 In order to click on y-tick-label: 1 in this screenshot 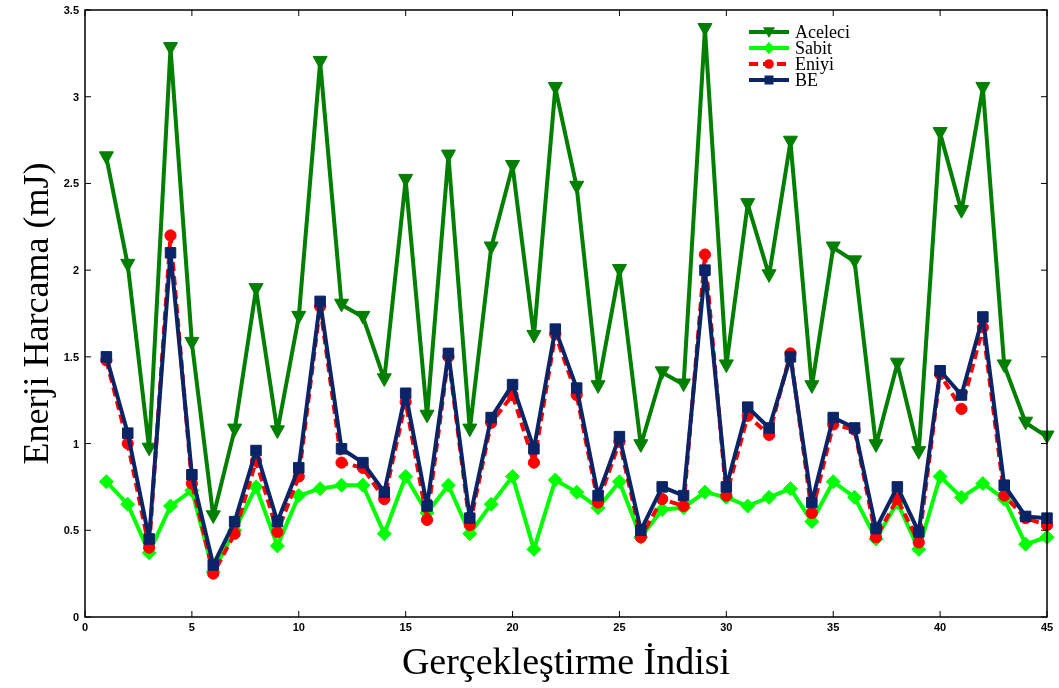, I will do `click(75, 443)`.